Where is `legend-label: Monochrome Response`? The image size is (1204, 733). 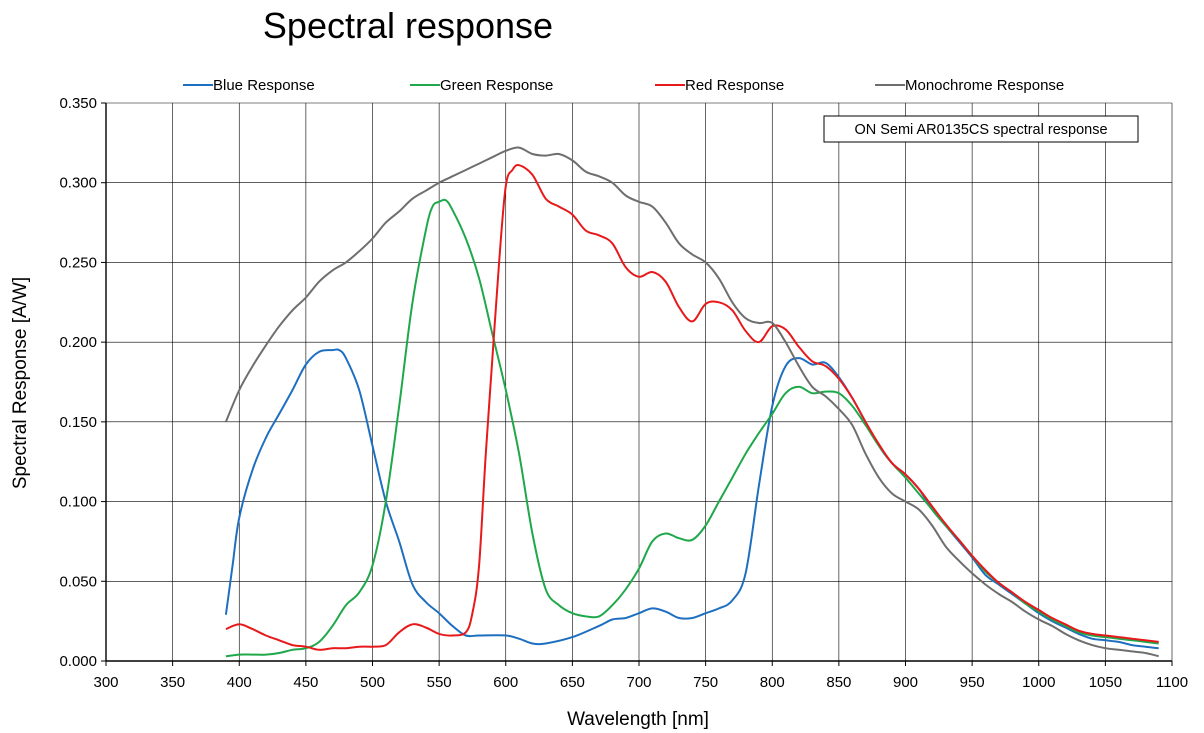
legend-label: Monochrome Response is located at coordinates (984, 85).